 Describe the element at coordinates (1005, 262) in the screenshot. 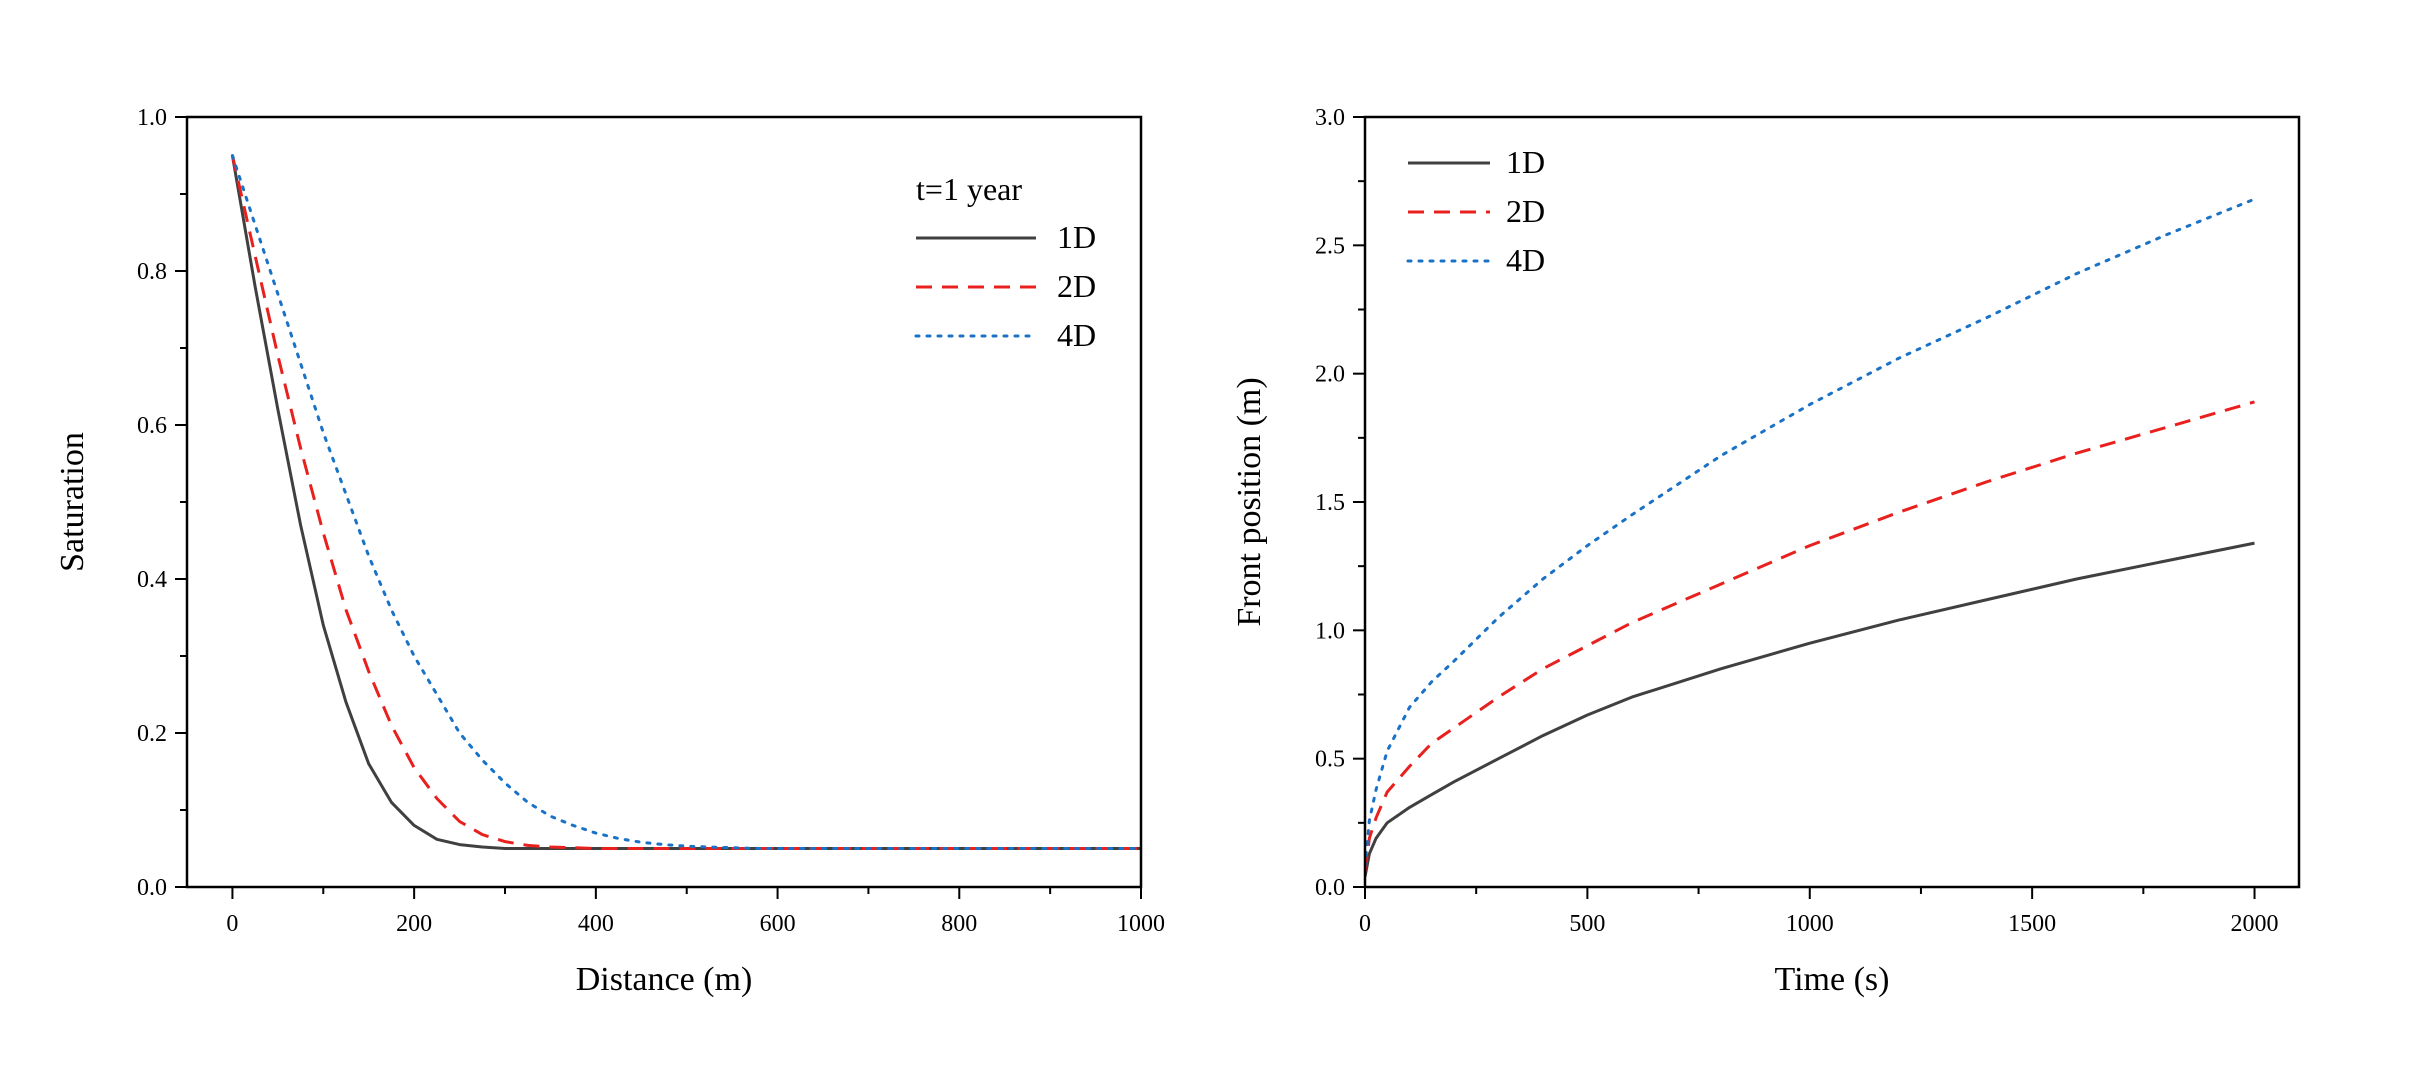

I see `legend: t=1 year 1D 2D 4D` at that location.